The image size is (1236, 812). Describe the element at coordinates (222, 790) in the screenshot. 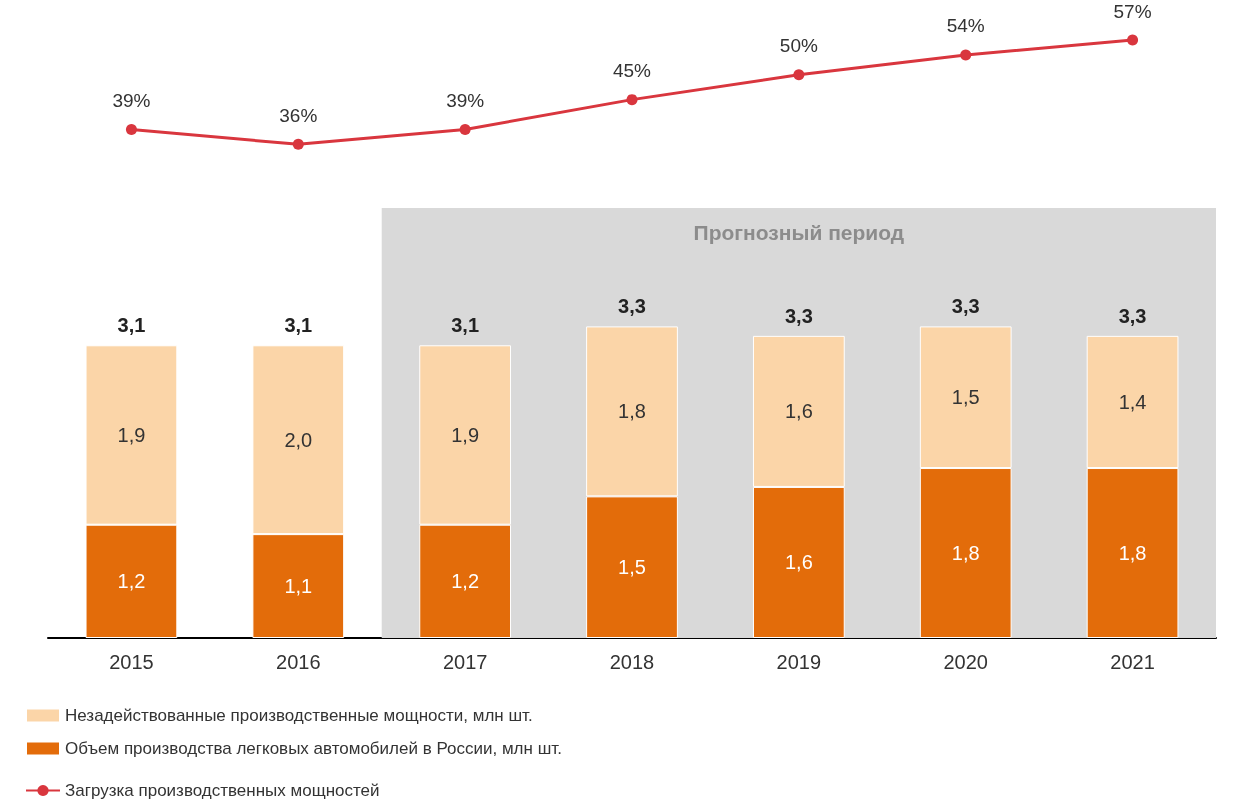

I see `legend-label: Загрузка производственных мощностей` at that location.